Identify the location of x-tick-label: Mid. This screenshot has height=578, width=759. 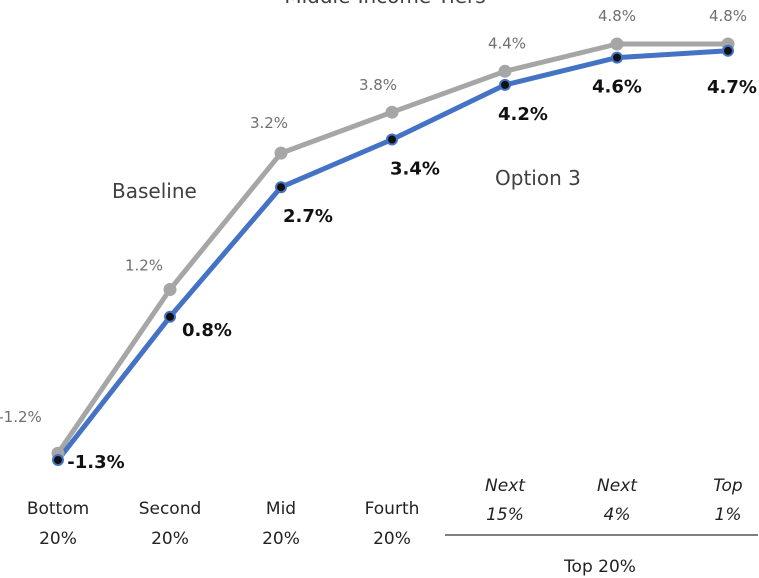
(281, 509).